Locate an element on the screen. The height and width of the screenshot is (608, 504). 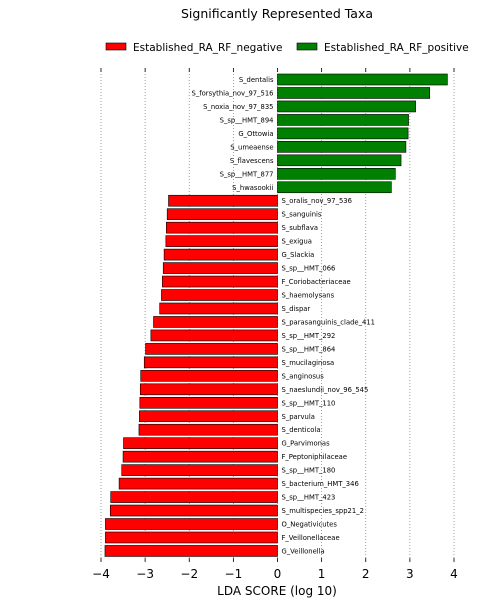
bar-label: G_Veillonella is located at coordinates (303, 551).